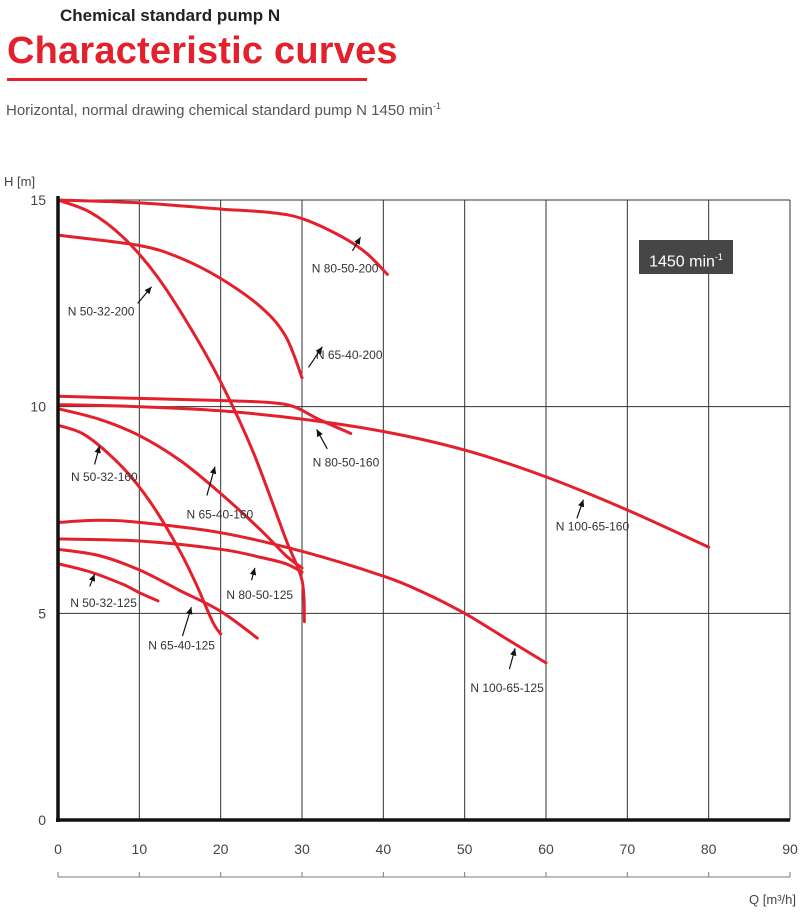 This screenshot has height=912, width=802. What do you see at coordinates (772, 899) in the screenshot?
I see `x-axis-title: Q [m³/h]` at bounding box center [772, 899].